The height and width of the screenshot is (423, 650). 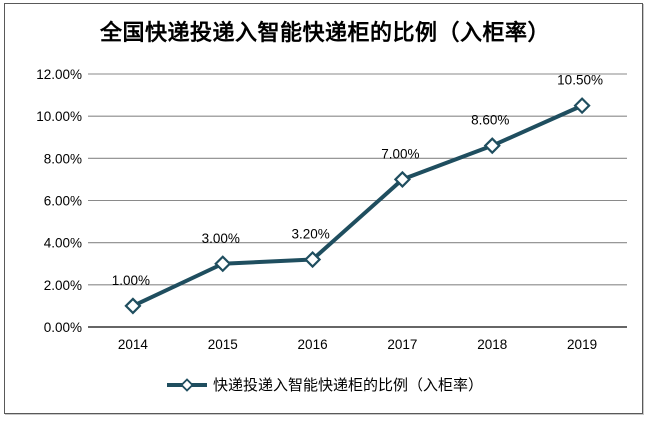 What do you see at coordinates (400, 153) in the screenshot?
I see `svg-text: 7.00%` at bounding box center [400, 153].